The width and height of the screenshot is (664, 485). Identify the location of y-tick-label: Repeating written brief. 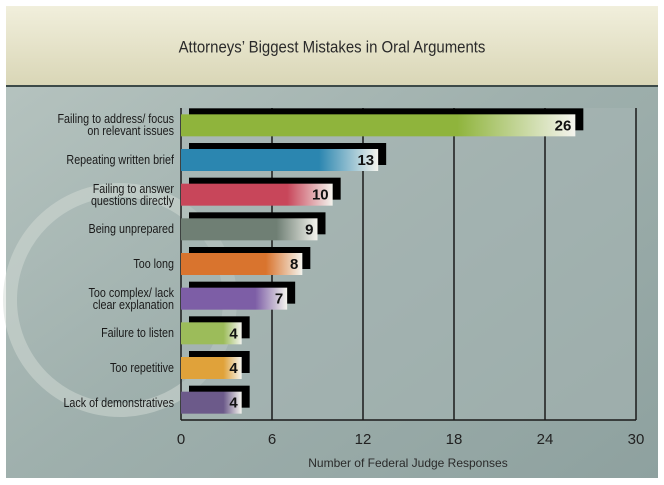
(120, 160).